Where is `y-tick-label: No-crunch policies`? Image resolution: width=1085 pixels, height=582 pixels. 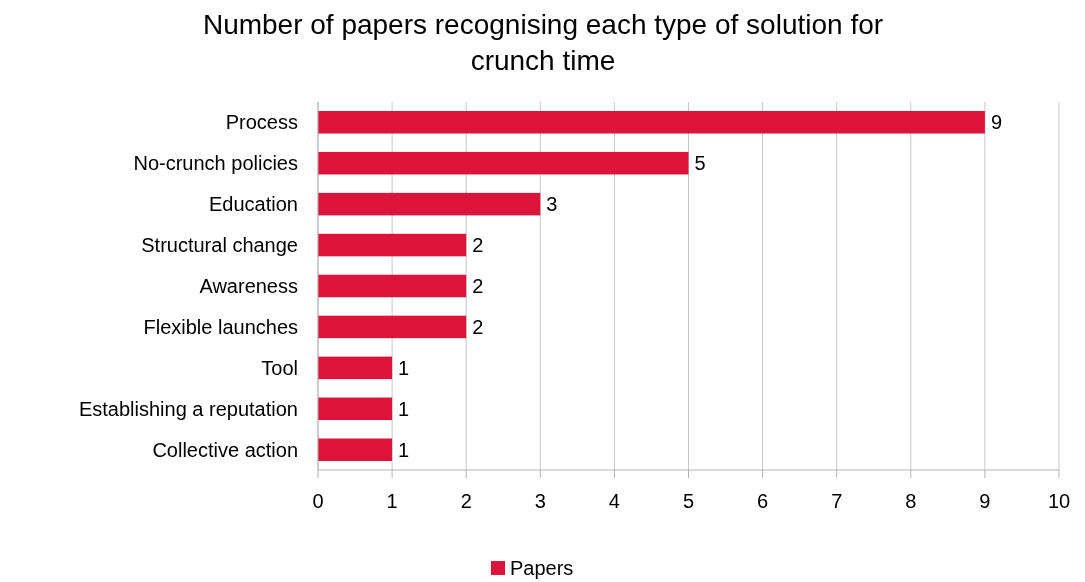
y-tick-label: No-crunch policies is located at coordinates (215, 163).